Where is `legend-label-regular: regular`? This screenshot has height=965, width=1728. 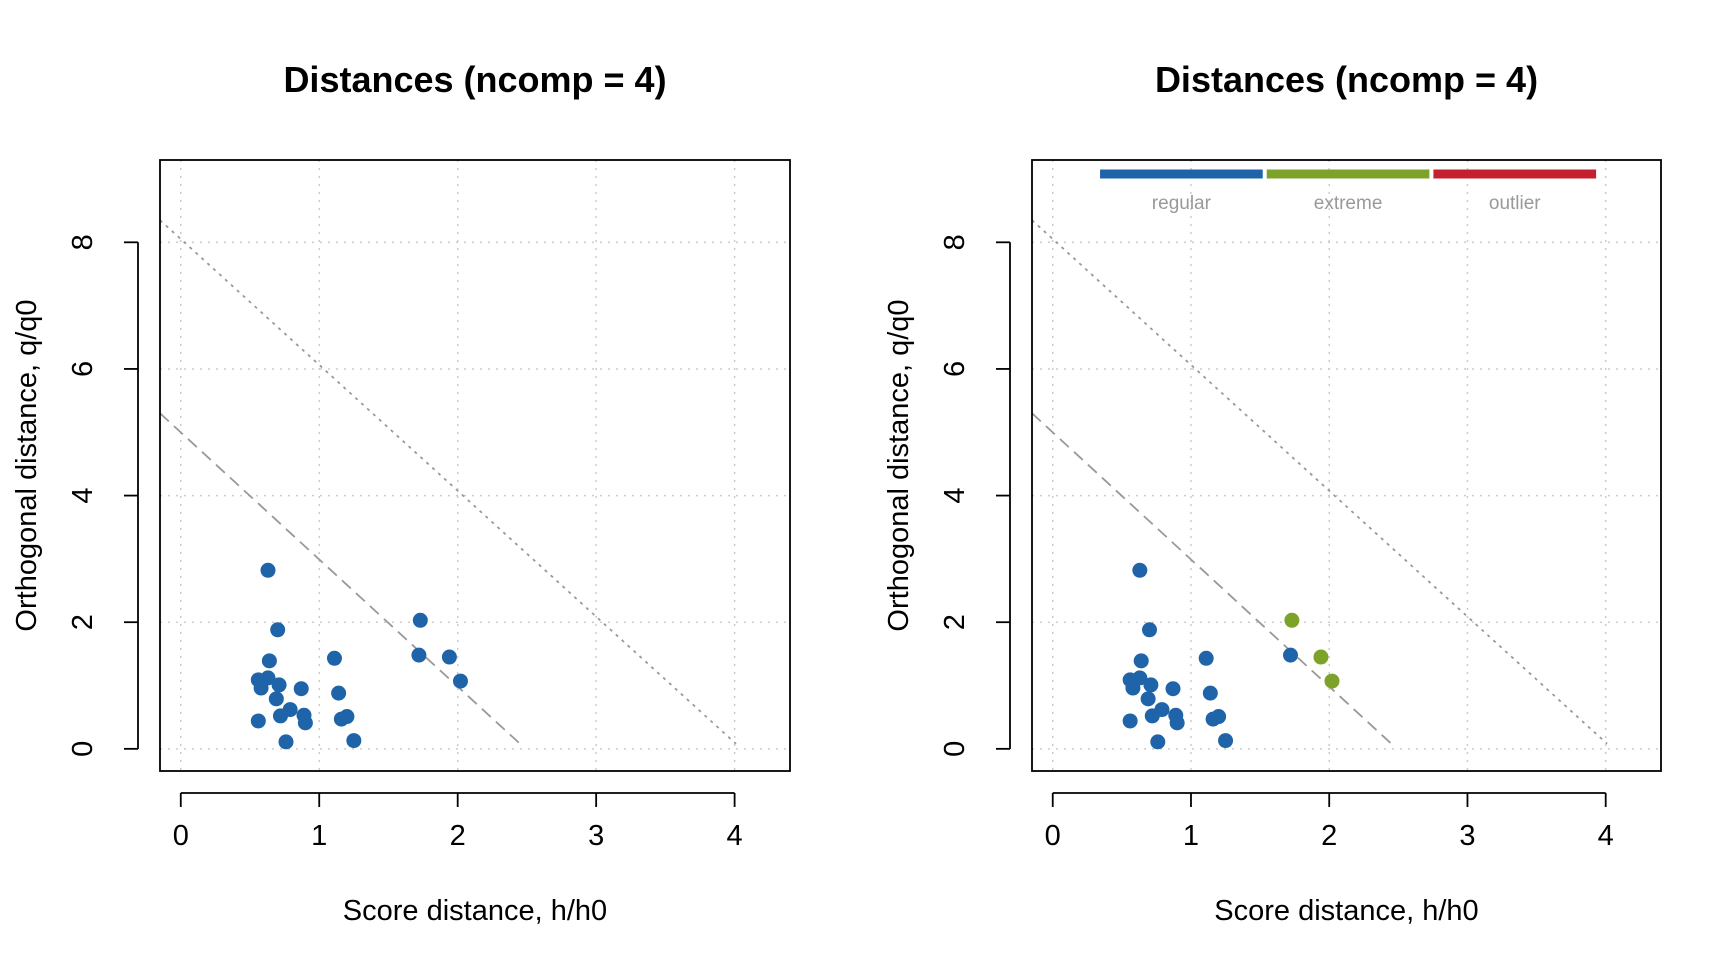
legend-label-regular: regular is located at coordinates (1182, 203).